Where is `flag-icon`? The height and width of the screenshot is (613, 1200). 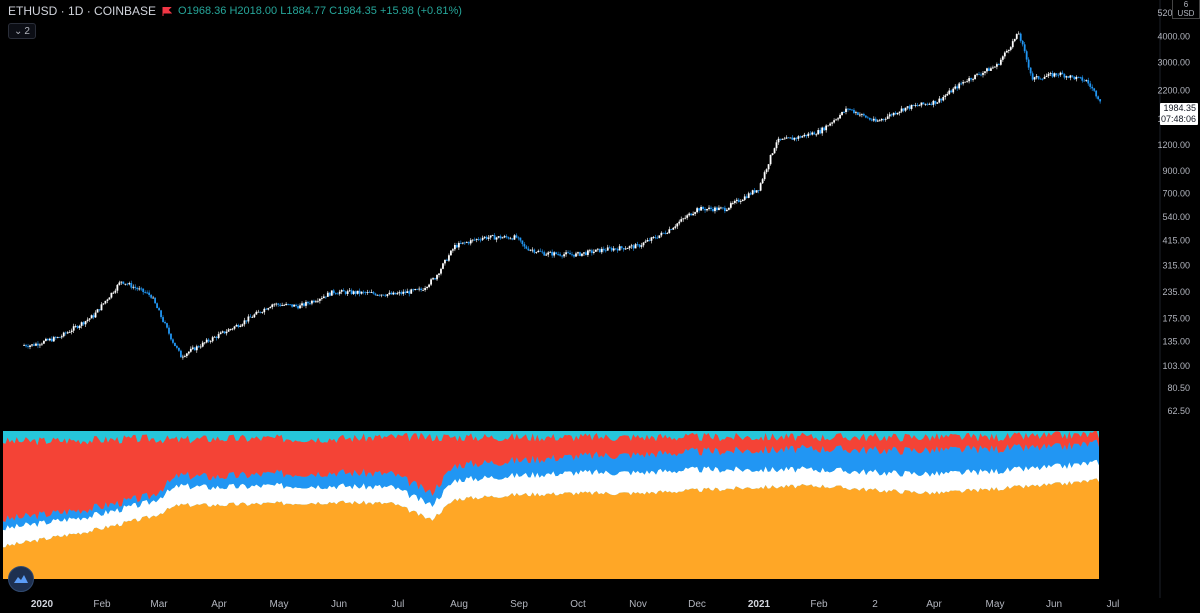 flag-icon is located at coordinates (167, 11).